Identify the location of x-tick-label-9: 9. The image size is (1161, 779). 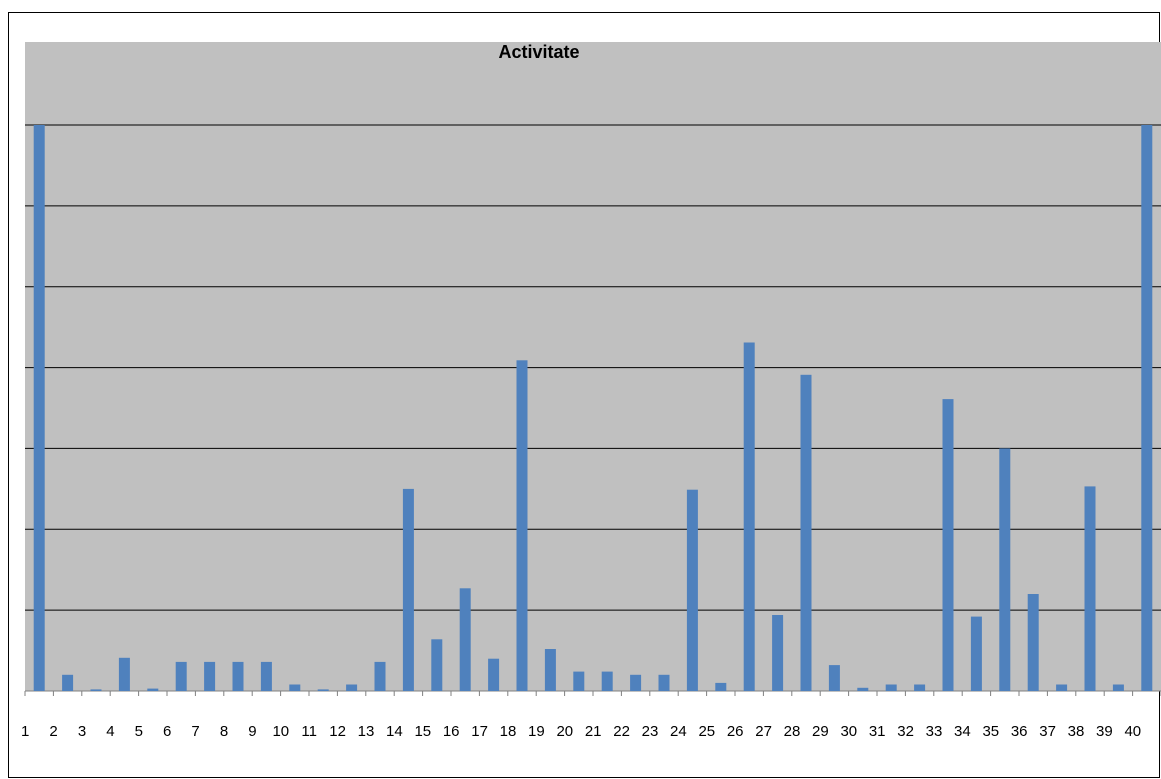
(252, 731).